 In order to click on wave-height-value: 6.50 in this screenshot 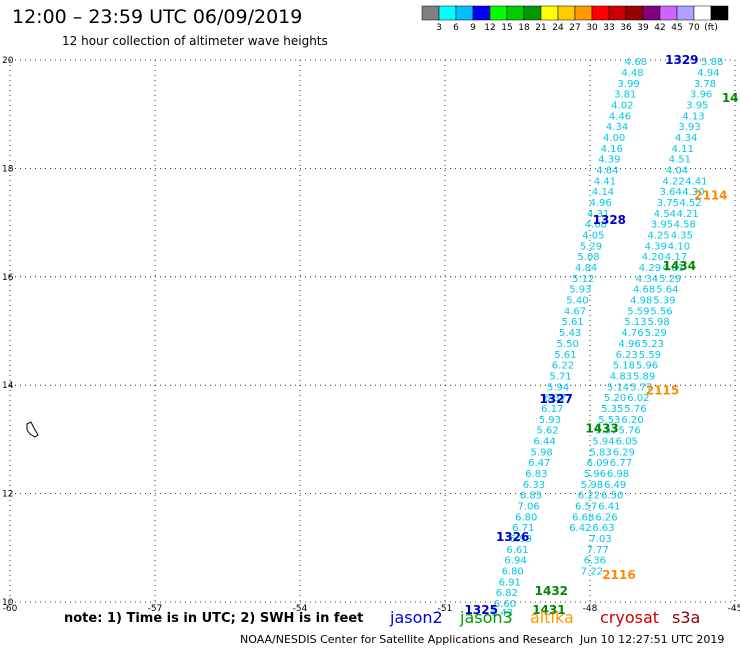, I will do `click(612, 496)`.